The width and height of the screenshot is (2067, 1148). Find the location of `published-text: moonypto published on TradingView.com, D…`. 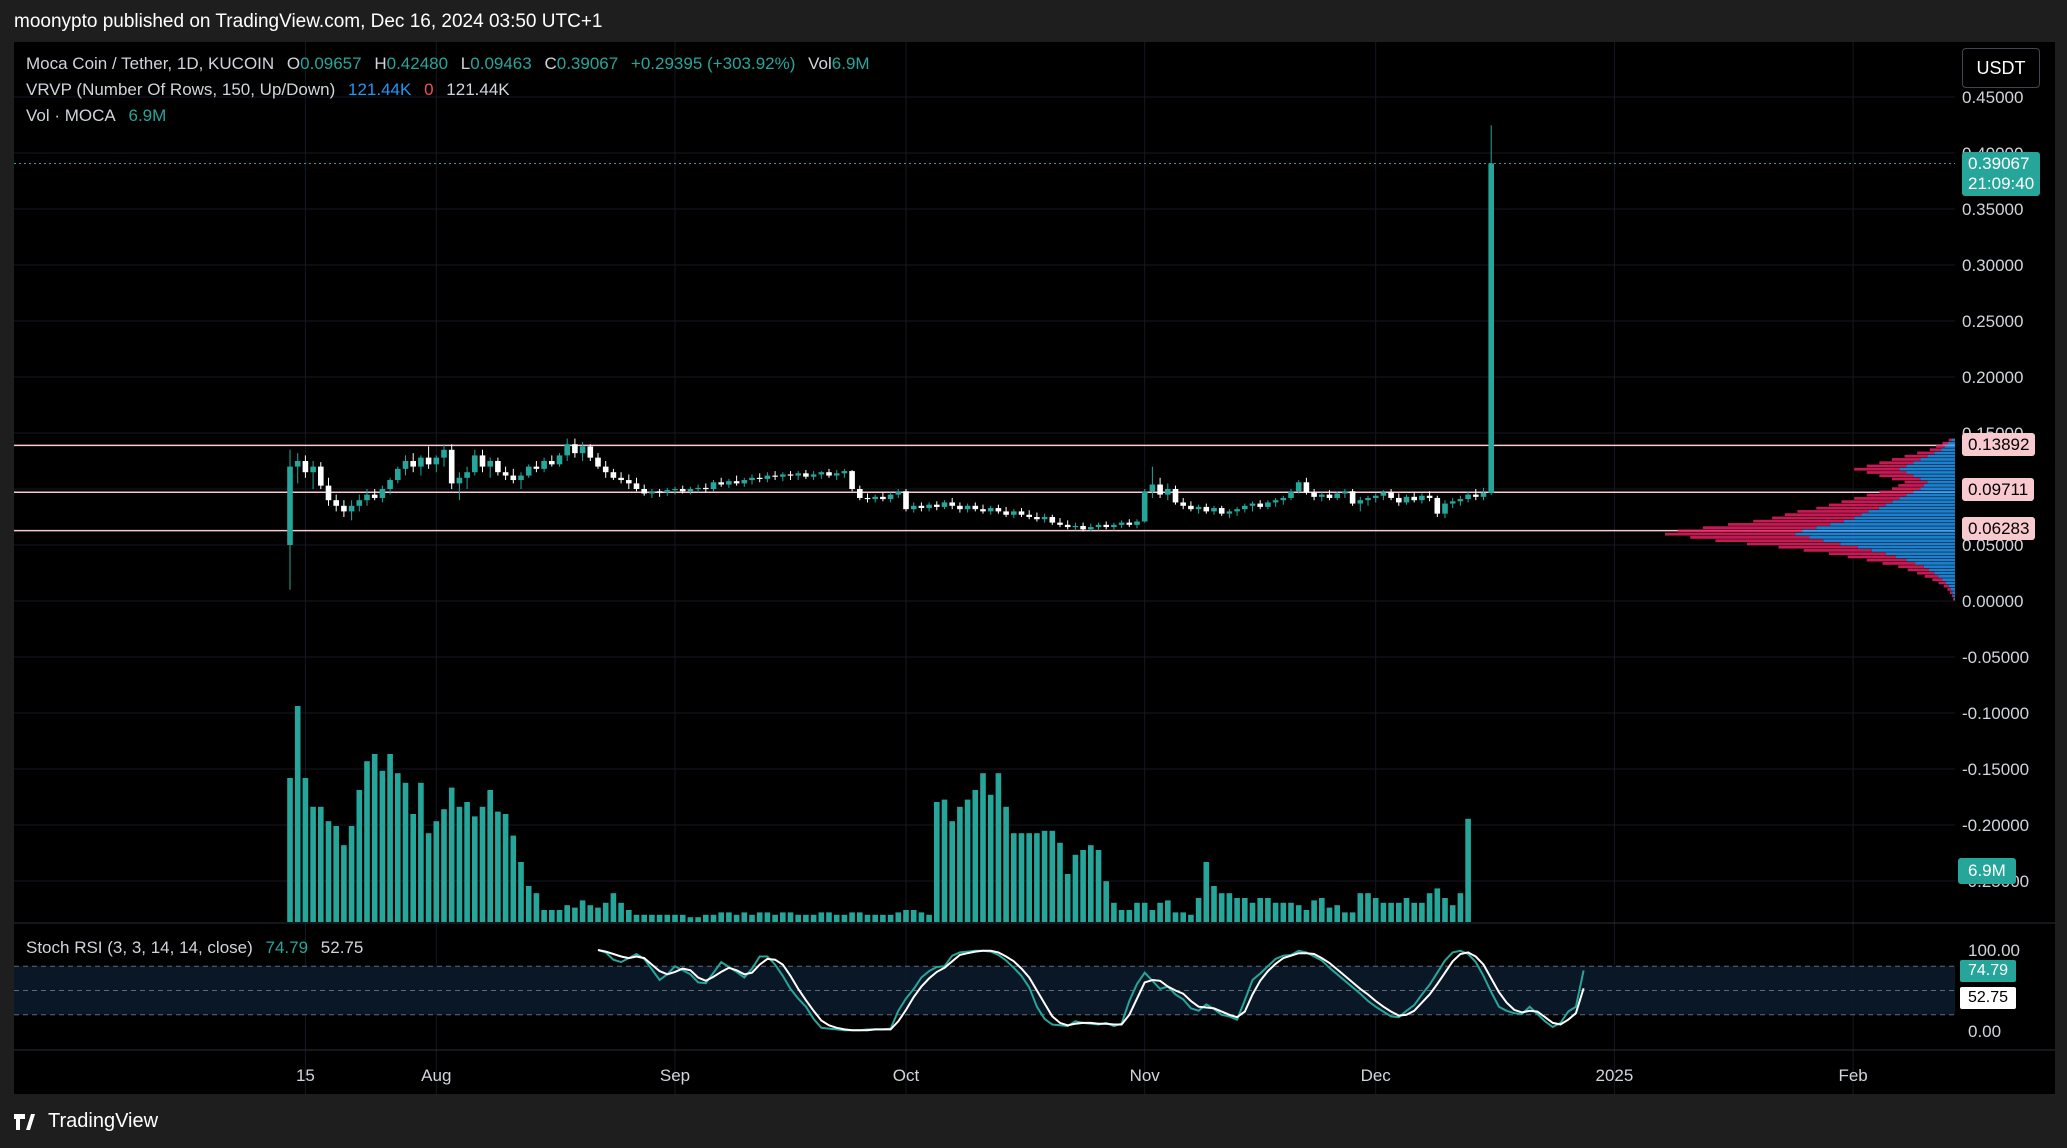

published-text: moonypto published on TradingView.com, D… is located at coordinates (308, 21).